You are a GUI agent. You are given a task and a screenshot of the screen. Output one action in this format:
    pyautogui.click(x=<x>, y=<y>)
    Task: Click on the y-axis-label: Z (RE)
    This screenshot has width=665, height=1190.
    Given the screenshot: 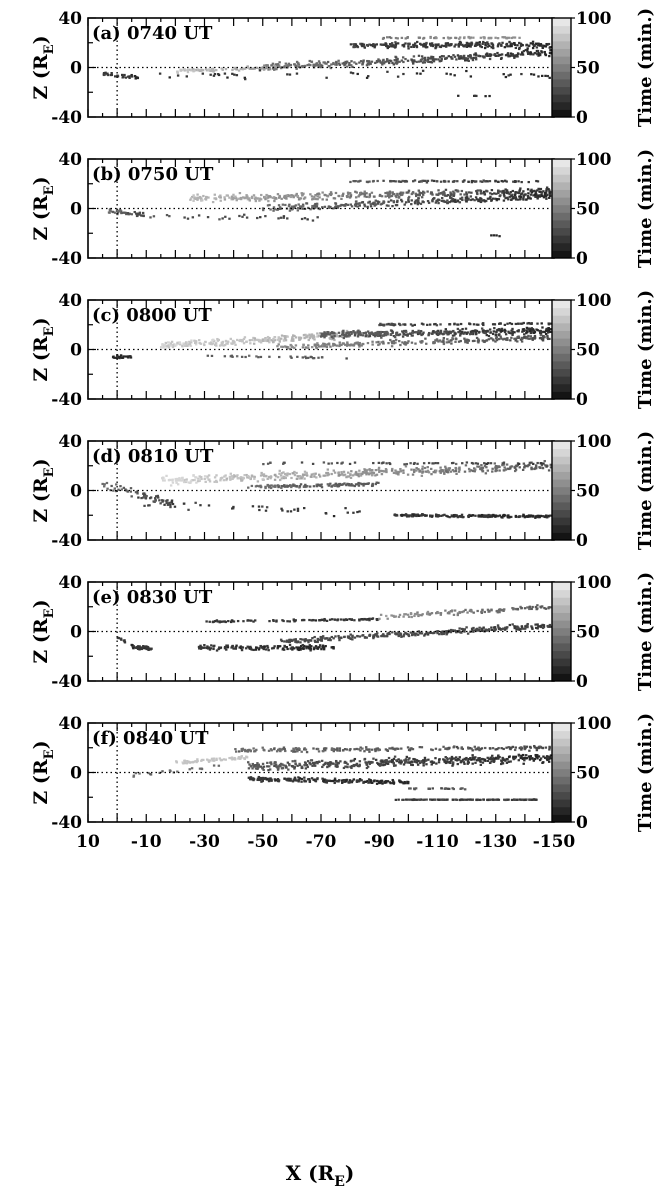 What is the action you would take?
    pyautogui.click(x=43, y=67)
    